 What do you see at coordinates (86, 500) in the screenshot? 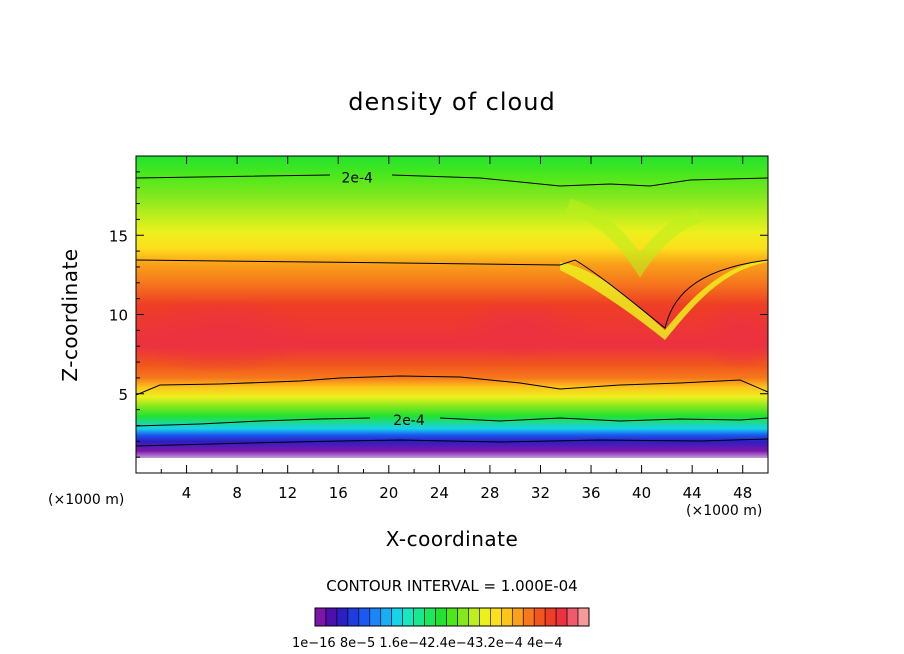
I see `x-unit-label-left: (×1000 m)` at bounding box center [86, 500].